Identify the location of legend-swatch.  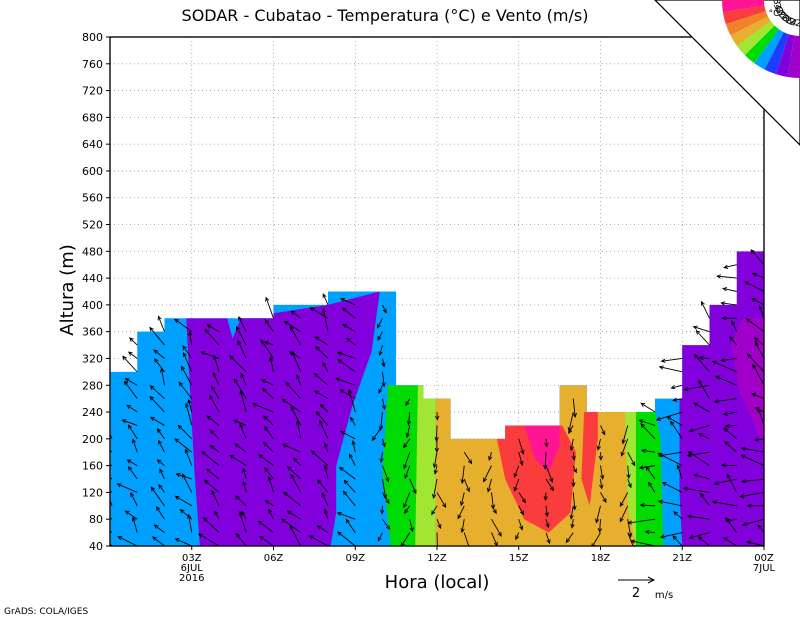
(776, 53).